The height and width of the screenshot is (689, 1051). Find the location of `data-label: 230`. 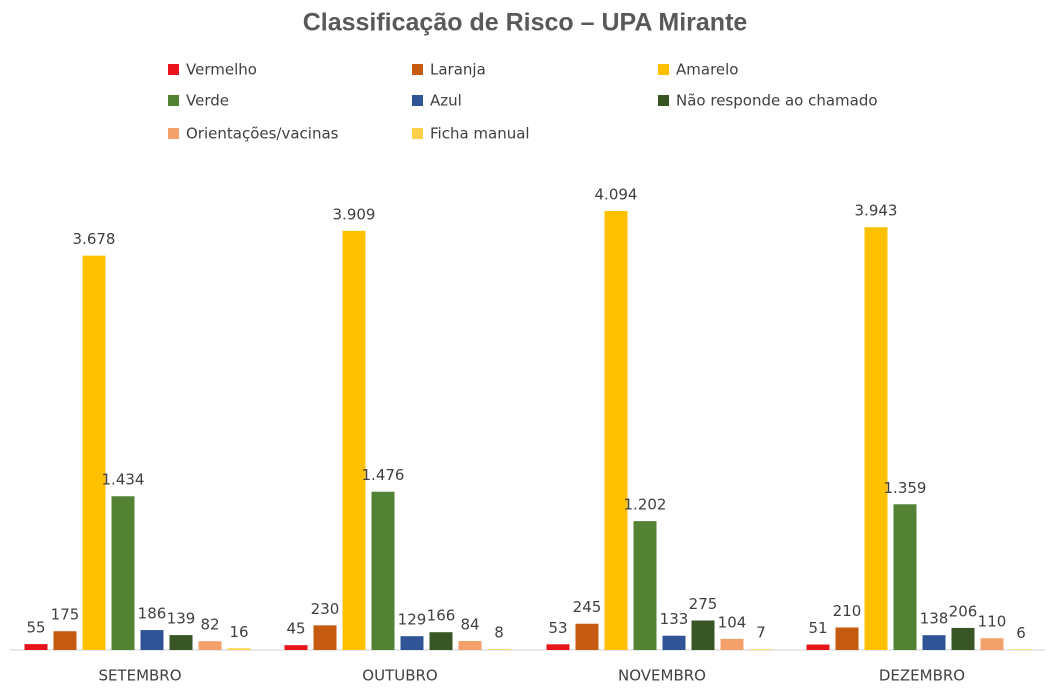

data-label: 230 is located at coordinates (325, 609).